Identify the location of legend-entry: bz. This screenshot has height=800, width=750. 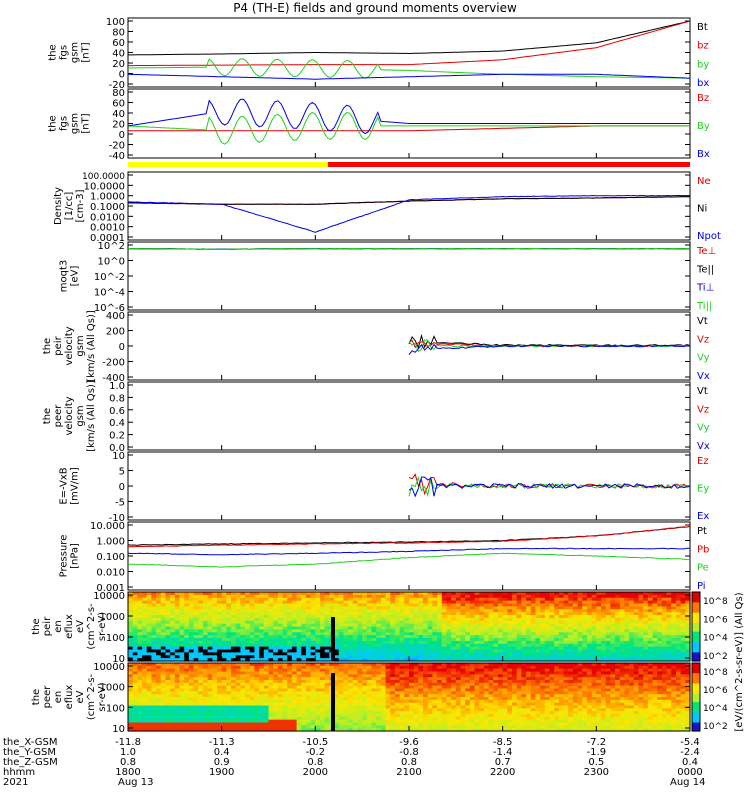
(703, 46).